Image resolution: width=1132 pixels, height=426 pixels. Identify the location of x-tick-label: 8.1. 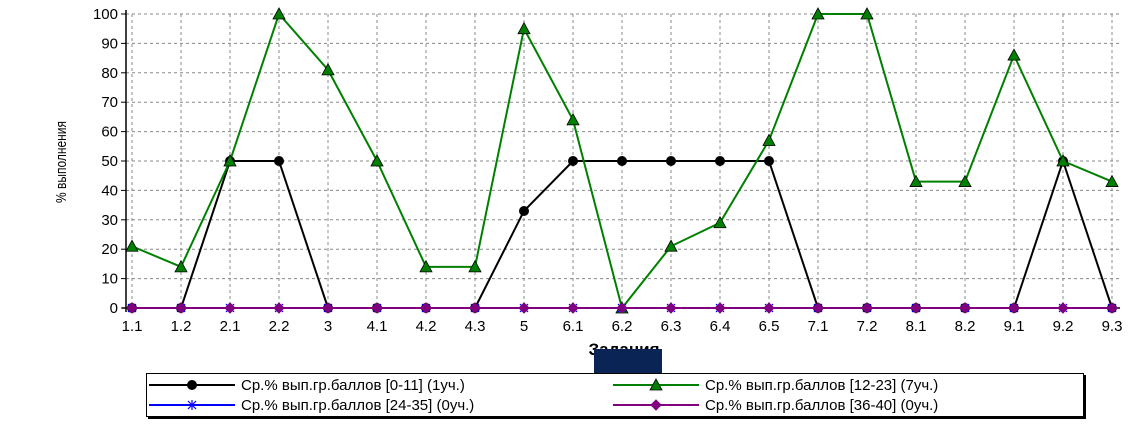
(916, 326).